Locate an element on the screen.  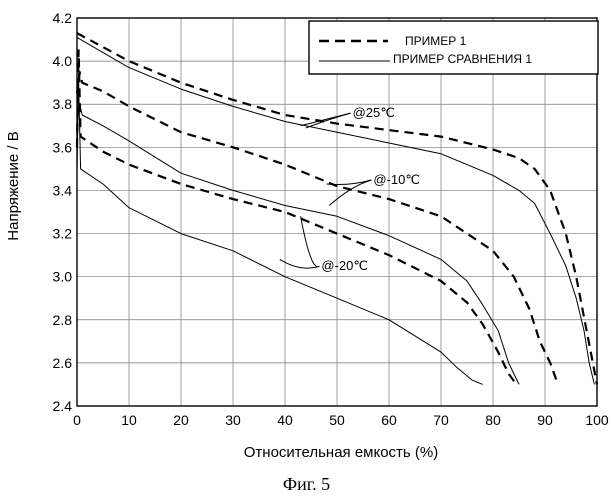
annotation-label: @-20℃ is located at coordinates (344, 265).